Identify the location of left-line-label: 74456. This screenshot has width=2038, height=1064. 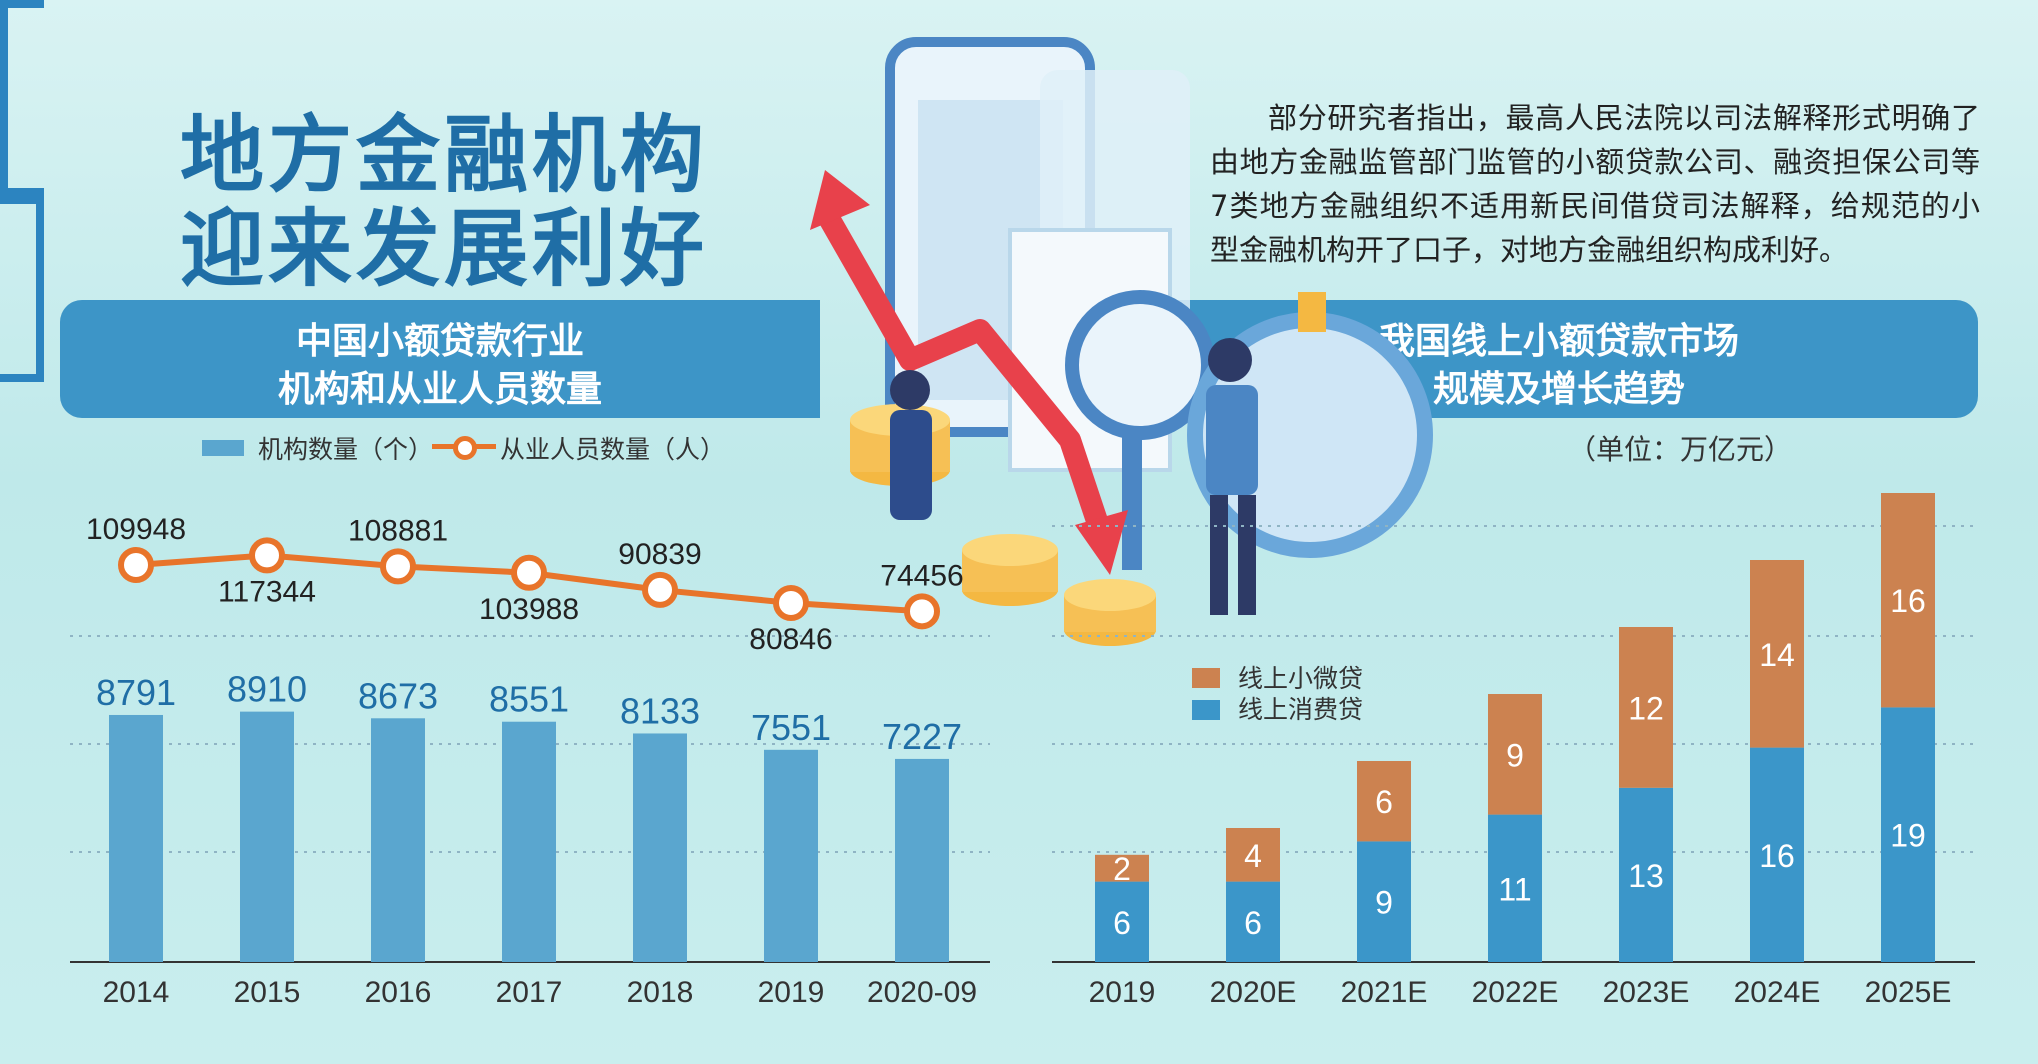
(921, 575).